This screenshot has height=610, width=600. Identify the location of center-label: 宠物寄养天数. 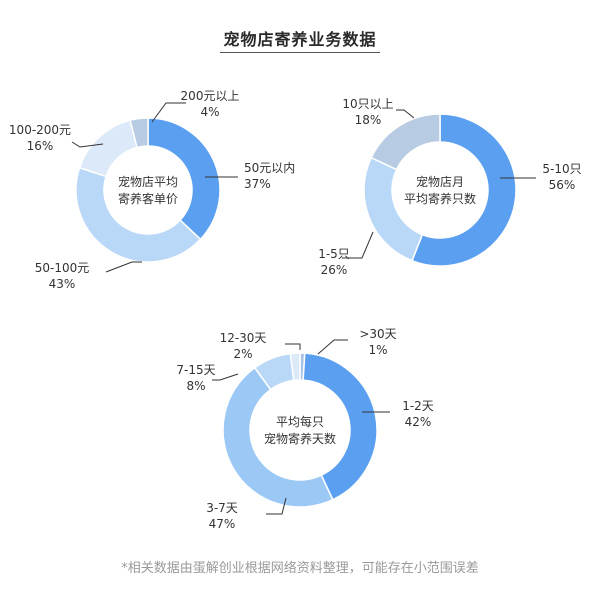
(300, 438).